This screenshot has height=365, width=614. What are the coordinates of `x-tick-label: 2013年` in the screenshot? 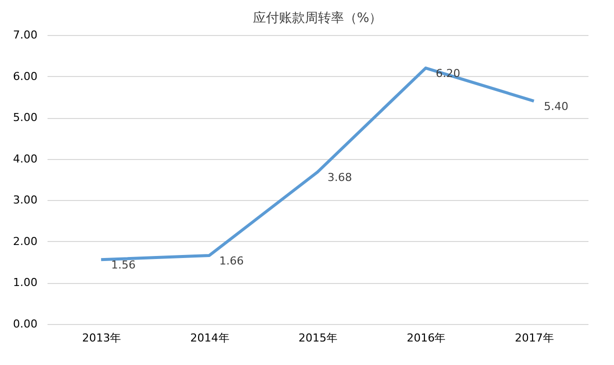 It's located at (102, 338).